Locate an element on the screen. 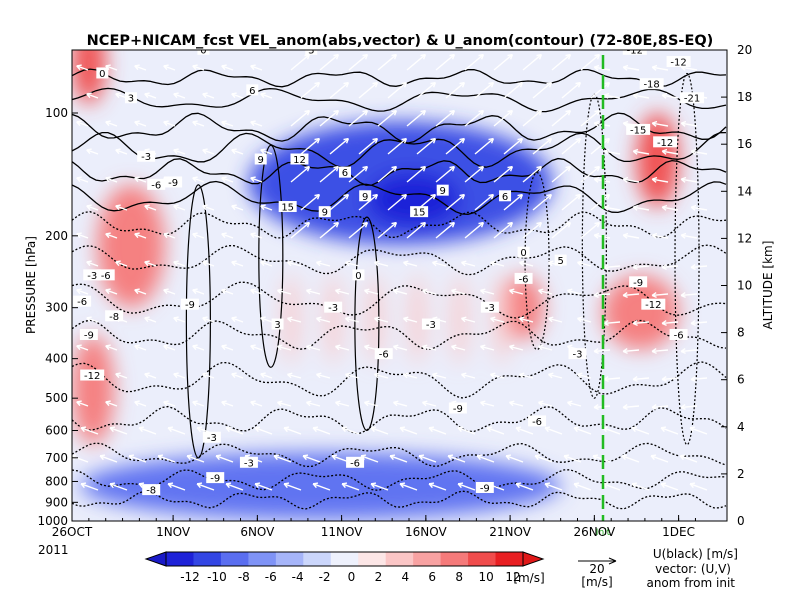  colorbar-max-arrow is located at coordinates (533, 559).